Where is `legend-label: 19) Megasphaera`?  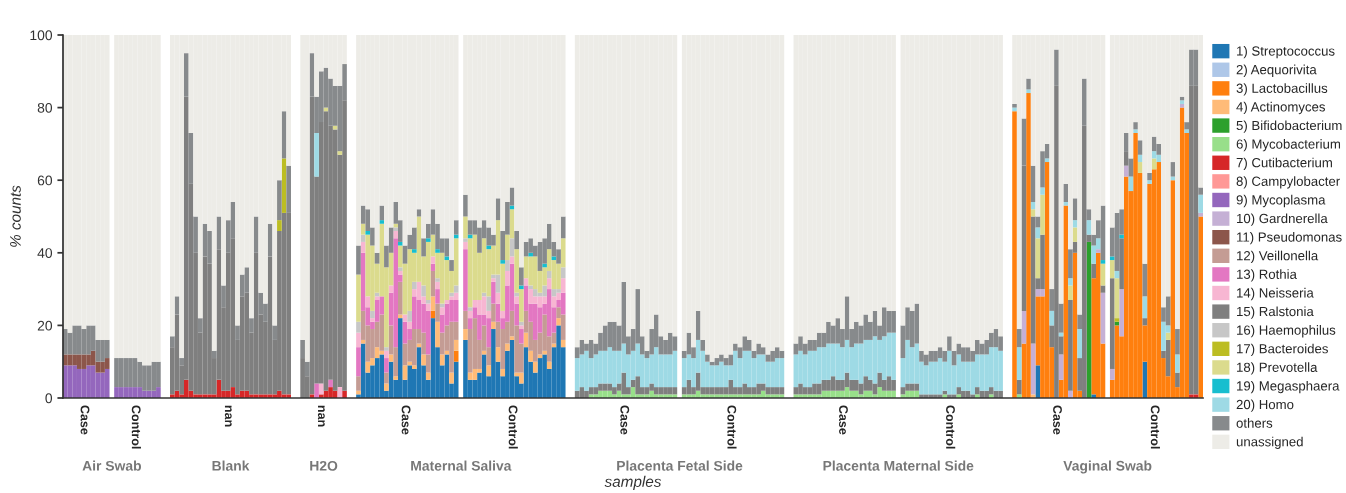
legend-label: 19) Megasphaera is located at coordinates (1288, 387).